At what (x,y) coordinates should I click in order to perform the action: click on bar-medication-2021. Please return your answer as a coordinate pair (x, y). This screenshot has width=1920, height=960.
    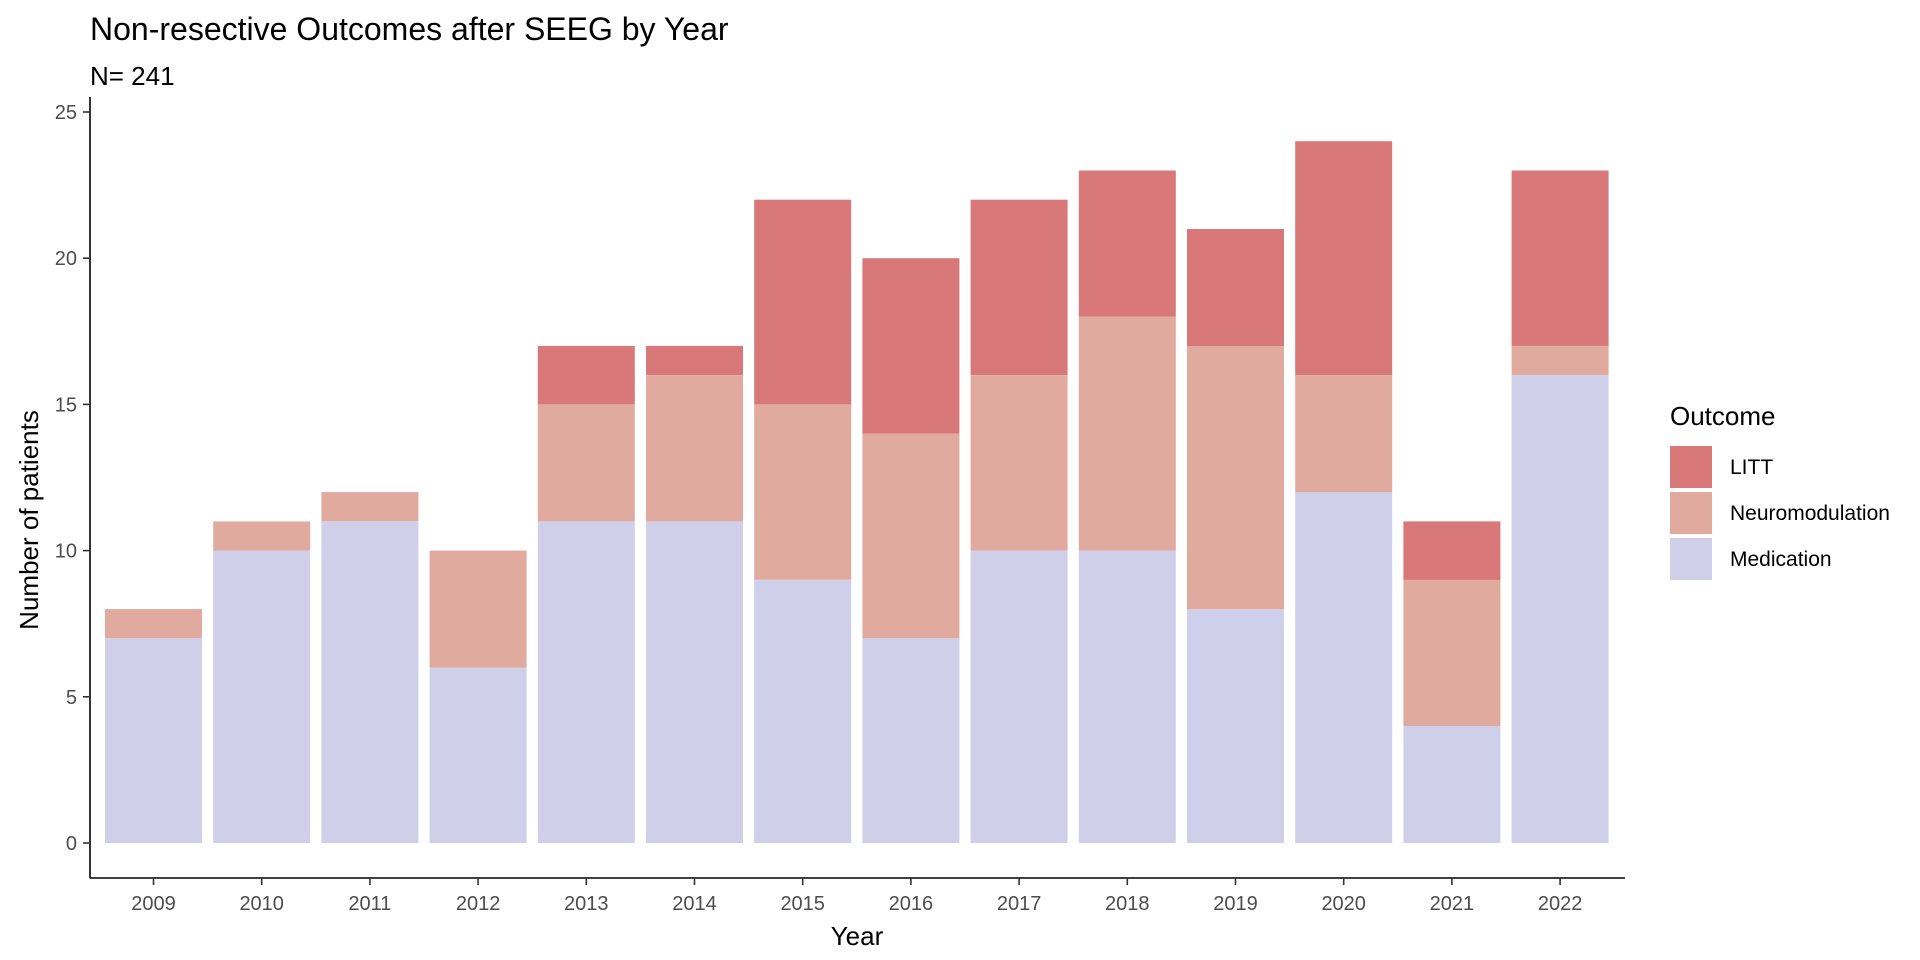
    Looking at the image, I should click on (1452, 784).